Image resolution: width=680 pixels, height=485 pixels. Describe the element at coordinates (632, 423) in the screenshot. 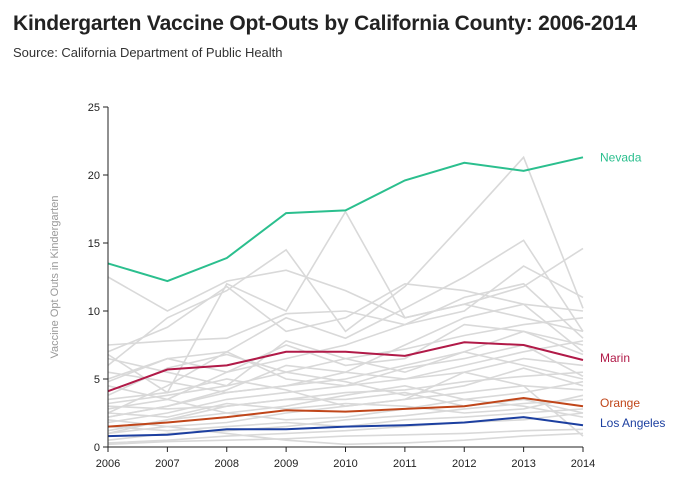

I see `series-label-los-angeles: Los Angeles` at that location.